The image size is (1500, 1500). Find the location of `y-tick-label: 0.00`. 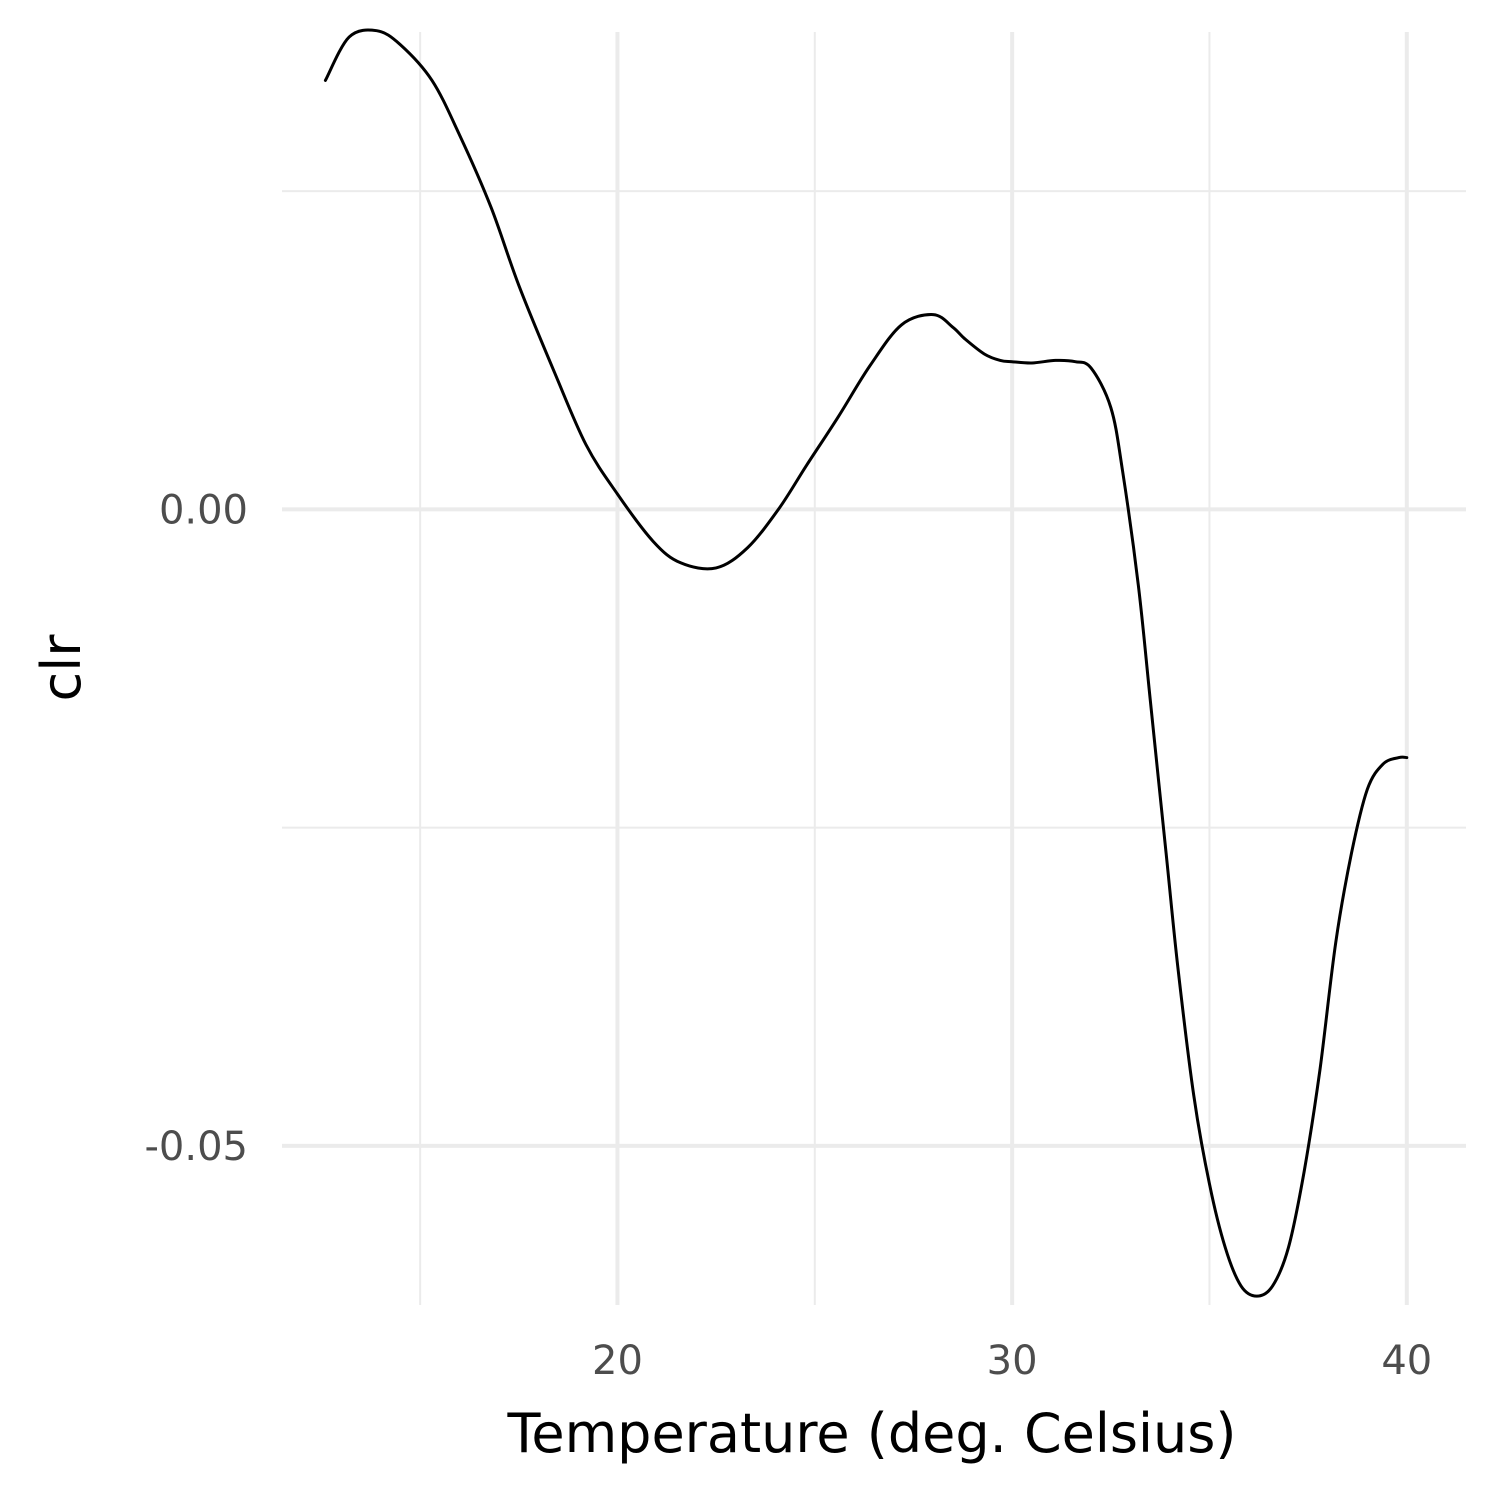

y-tick-label: 0.00 is located at coordinates (203, 510).